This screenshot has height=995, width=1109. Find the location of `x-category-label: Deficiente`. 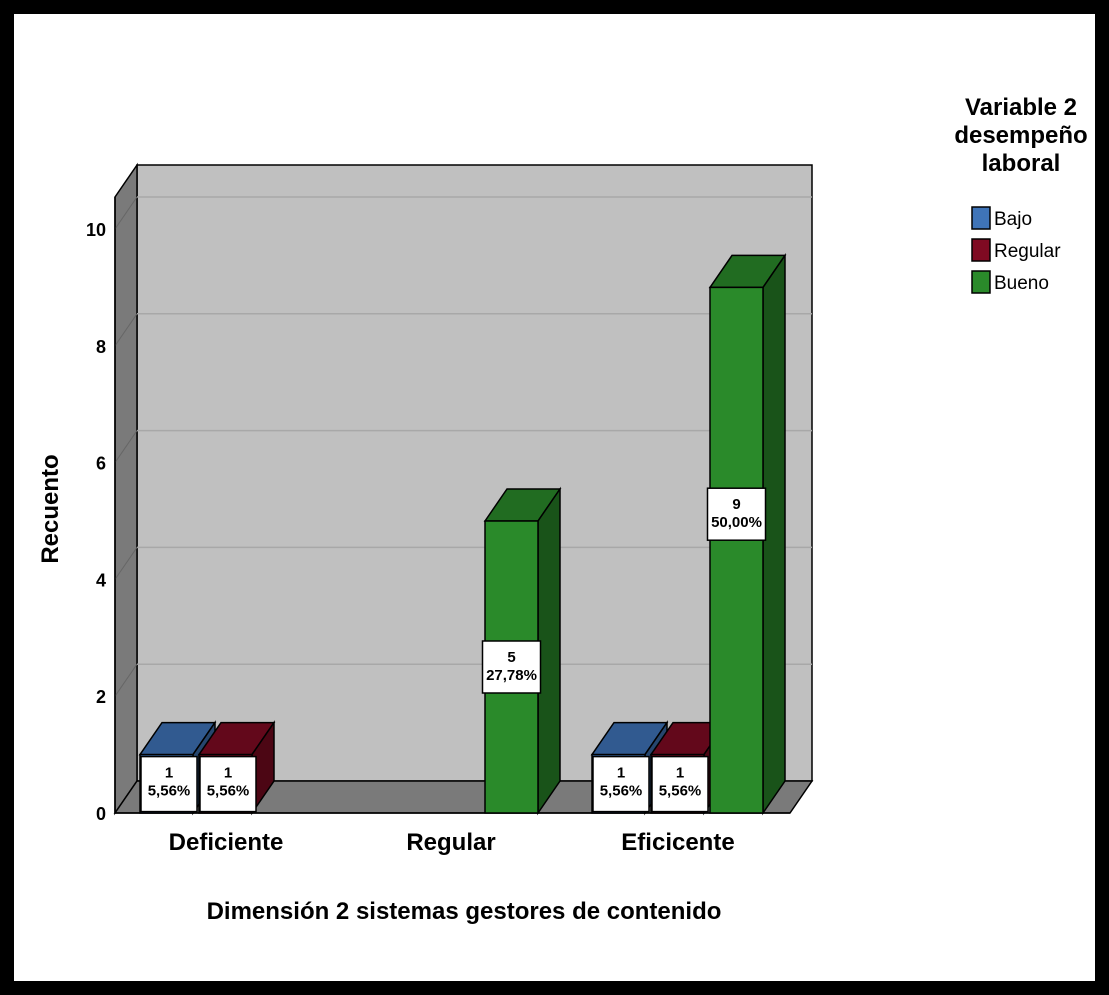

x-category-label: Deficiente is located at coordinates (226, 842).